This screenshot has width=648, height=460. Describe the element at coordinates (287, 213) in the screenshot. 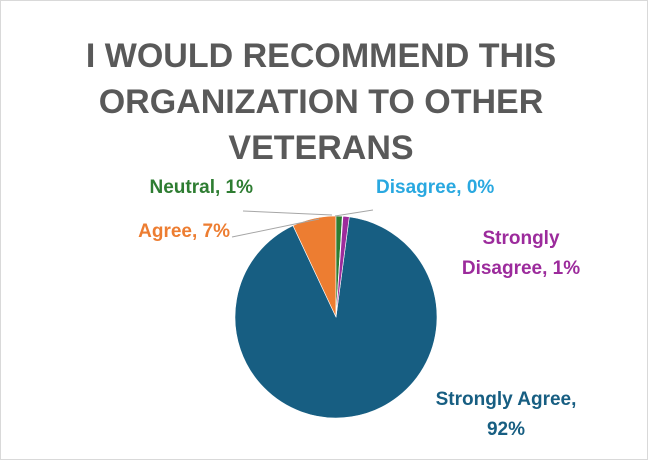

I see `leader-line-neutral` at that location.